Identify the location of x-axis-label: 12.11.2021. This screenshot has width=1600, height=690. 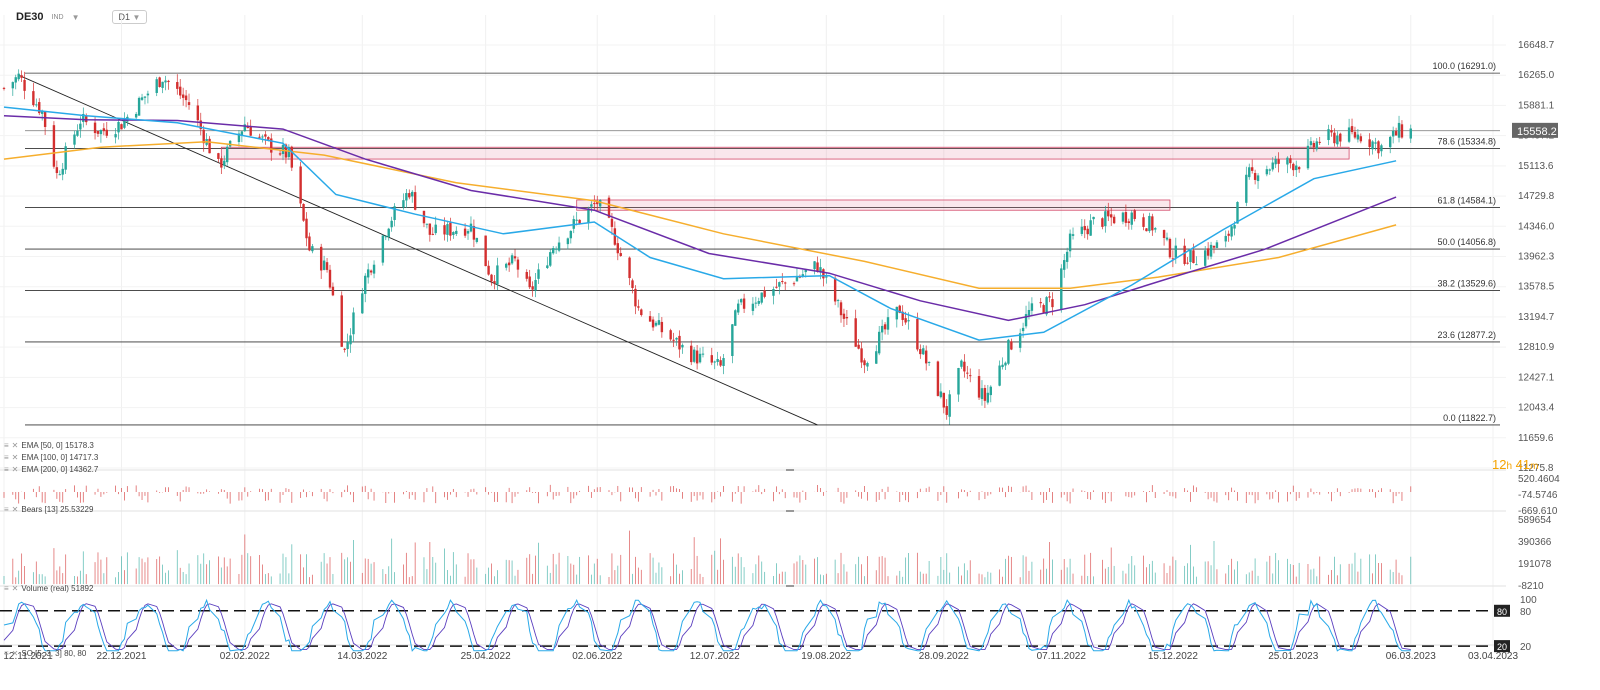
(28, 656).